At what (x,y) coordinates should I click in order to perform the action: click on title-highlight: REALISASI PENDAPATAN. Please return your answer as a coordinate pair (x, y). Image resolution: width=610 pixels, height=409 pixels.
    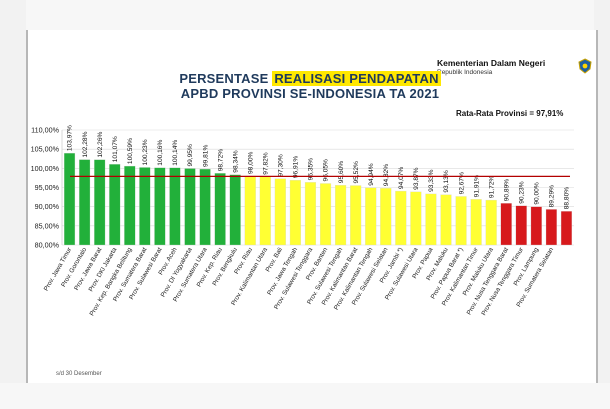
    Looking at the image, I should click on (356, 78).